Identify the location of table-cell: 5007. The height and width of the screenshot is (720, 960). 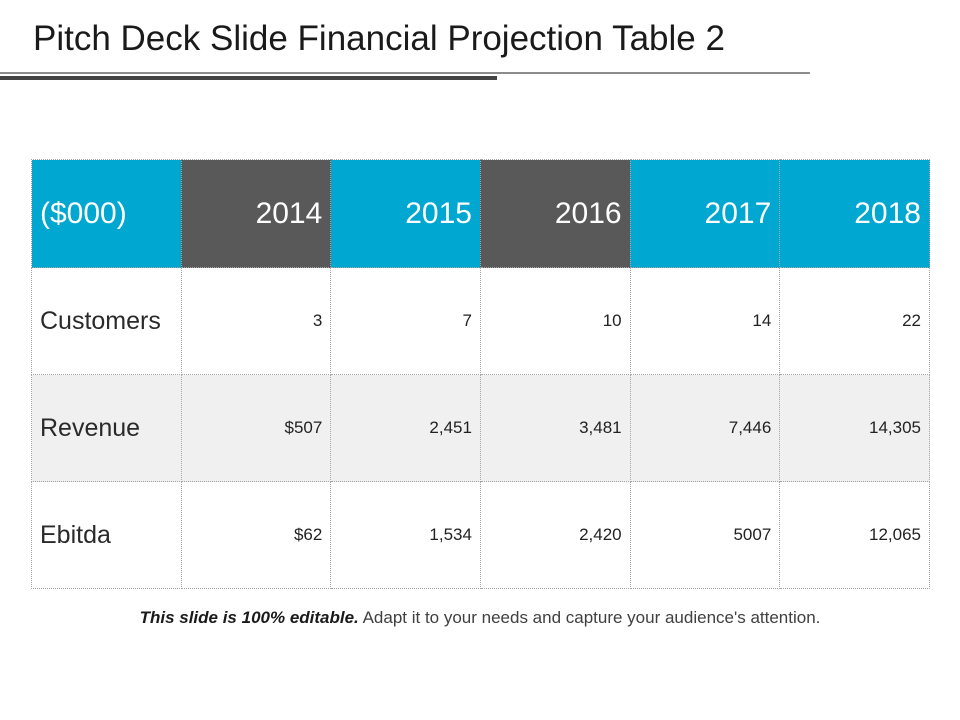
(705, 535).